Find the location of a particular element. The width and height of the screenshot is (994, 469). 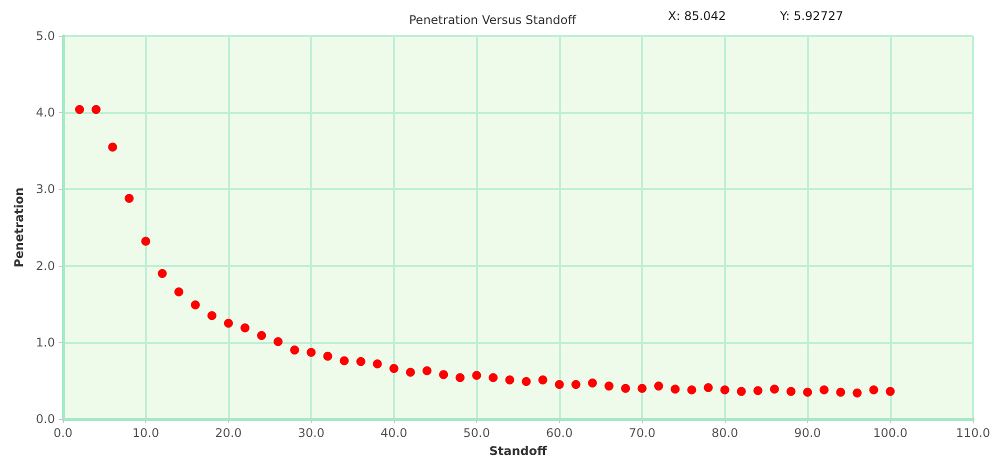

x-tick-label: 0.0 is located at coordinates (63, 433).